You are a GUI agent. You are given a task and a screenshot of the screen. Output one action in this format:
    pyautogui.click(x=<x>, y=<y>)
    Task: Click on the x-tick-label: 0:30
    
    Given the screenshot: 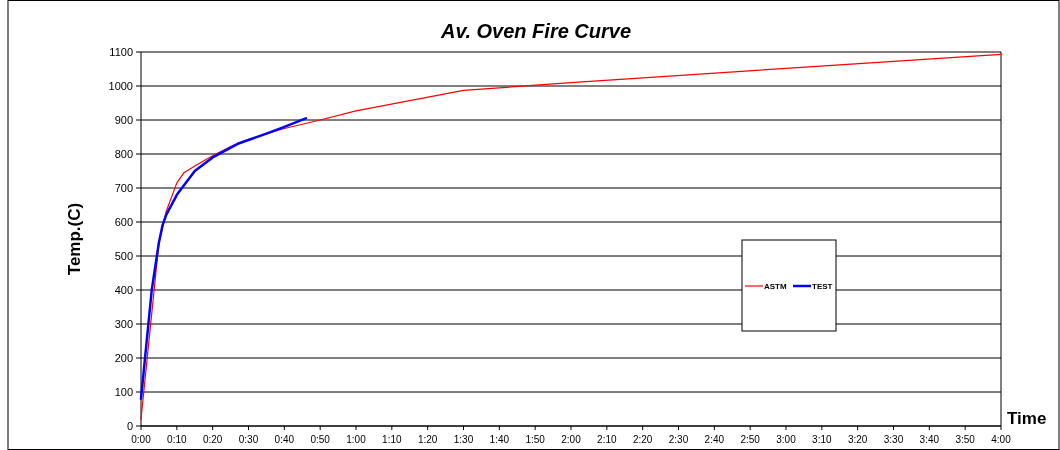 What is the action you would take?
    pyautogui.click(x=248, y=439)
    